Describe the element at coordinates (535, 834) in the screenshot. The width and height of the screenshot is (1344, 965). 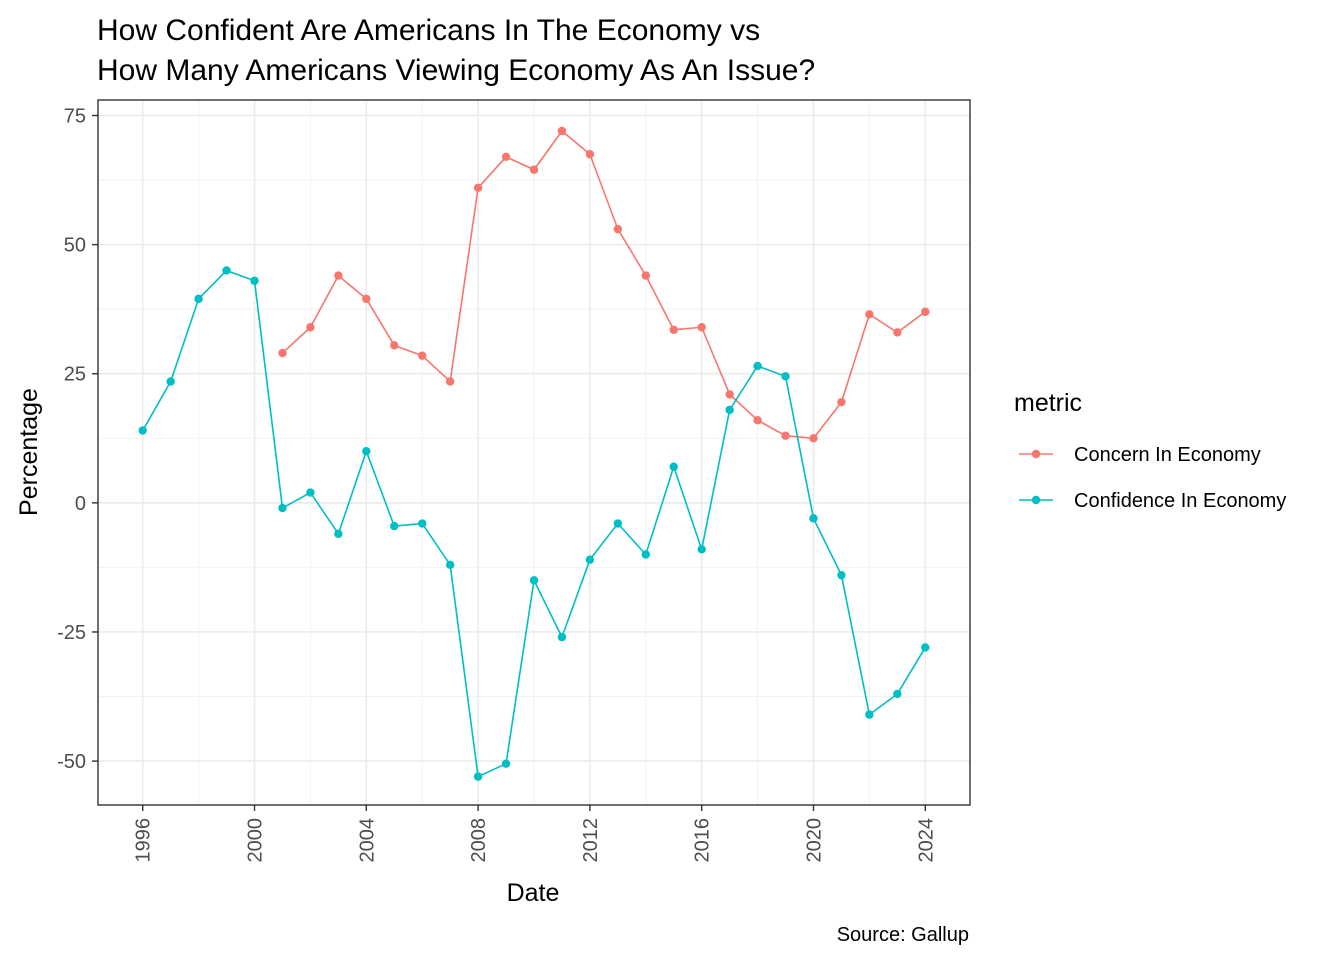
I see `x-axis: 1996 2000 2004 2008 2012 2016 2020 2024` at that location.